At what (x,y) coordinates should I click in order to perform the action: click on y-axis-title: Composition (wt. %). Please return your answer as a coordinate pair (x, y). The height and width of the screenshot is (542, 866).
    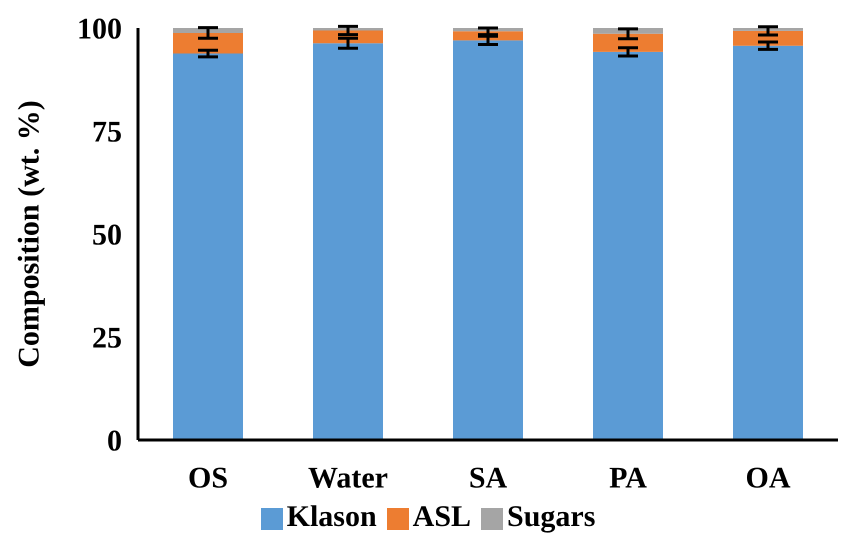
    Looking at the image, I should click on (29, 234).